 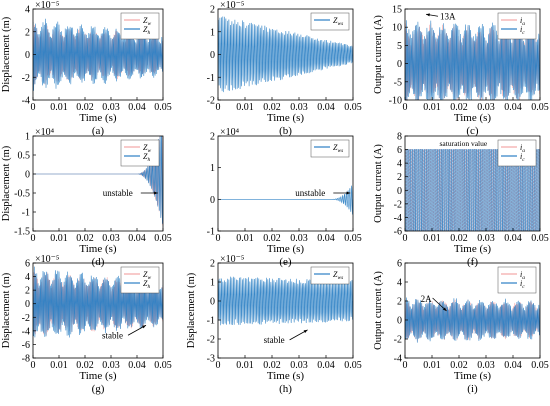 What do you see at coordinates (398, 359) in the screenshot?
I see `y-tick-label: -4` at bounding box center [398, 359].